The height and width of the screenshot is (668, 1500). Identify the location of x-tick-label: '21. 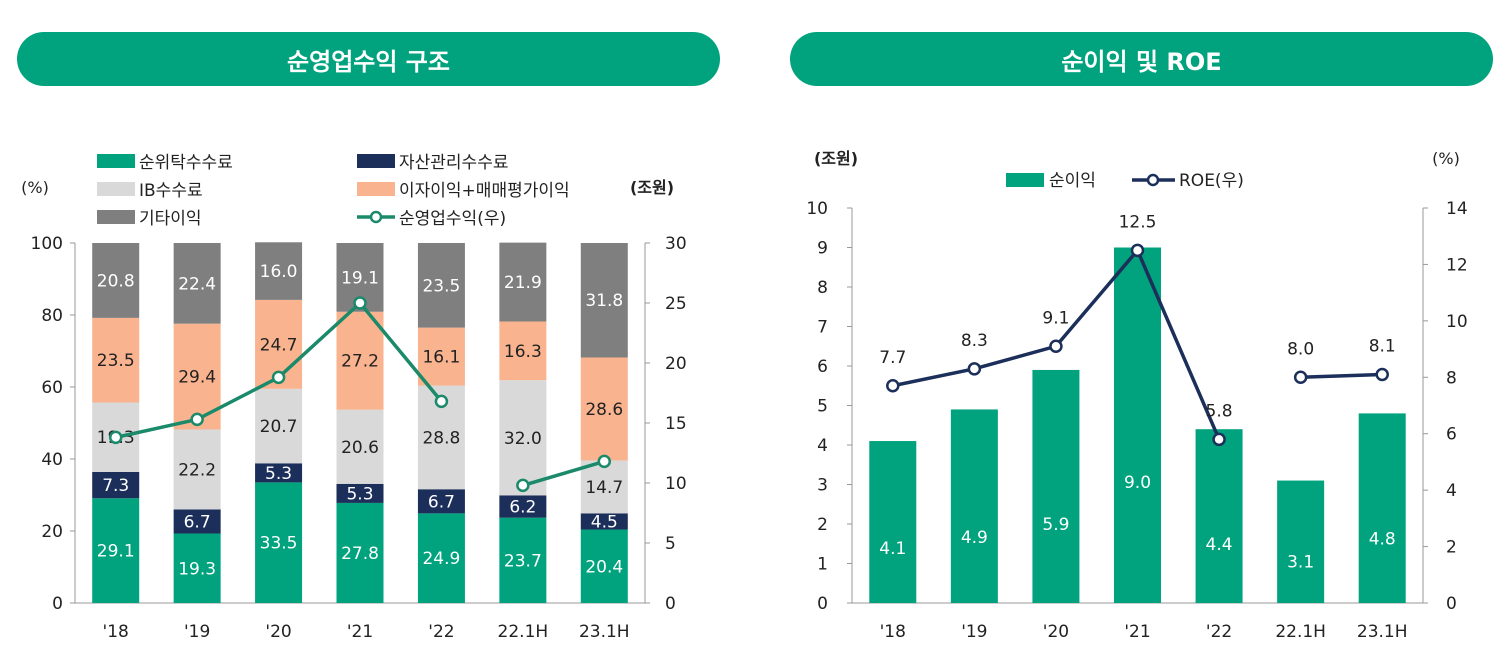
(360, 632).